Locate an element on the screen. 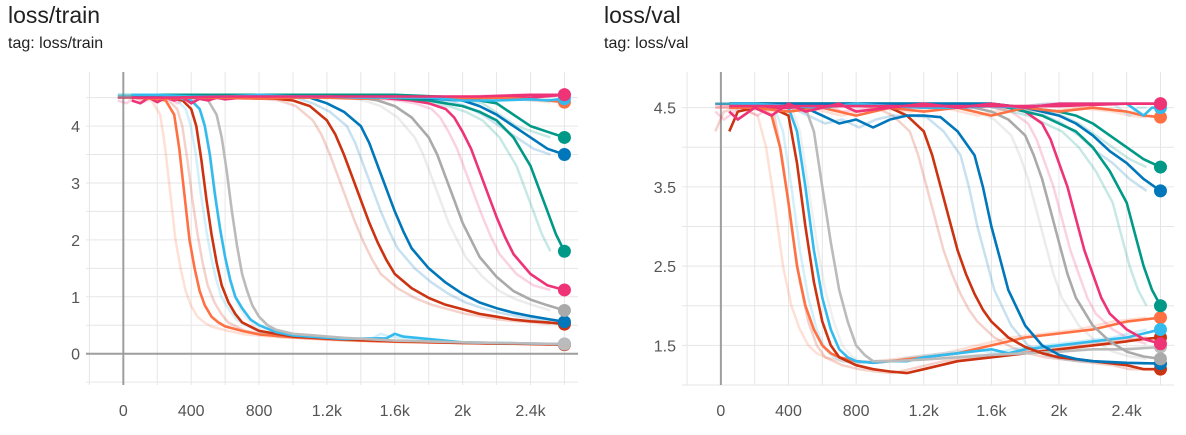 Image resolution: width=1186 pixels, height=435 pixels. y-tick-label: 1 is located at coordinates (75, 298).